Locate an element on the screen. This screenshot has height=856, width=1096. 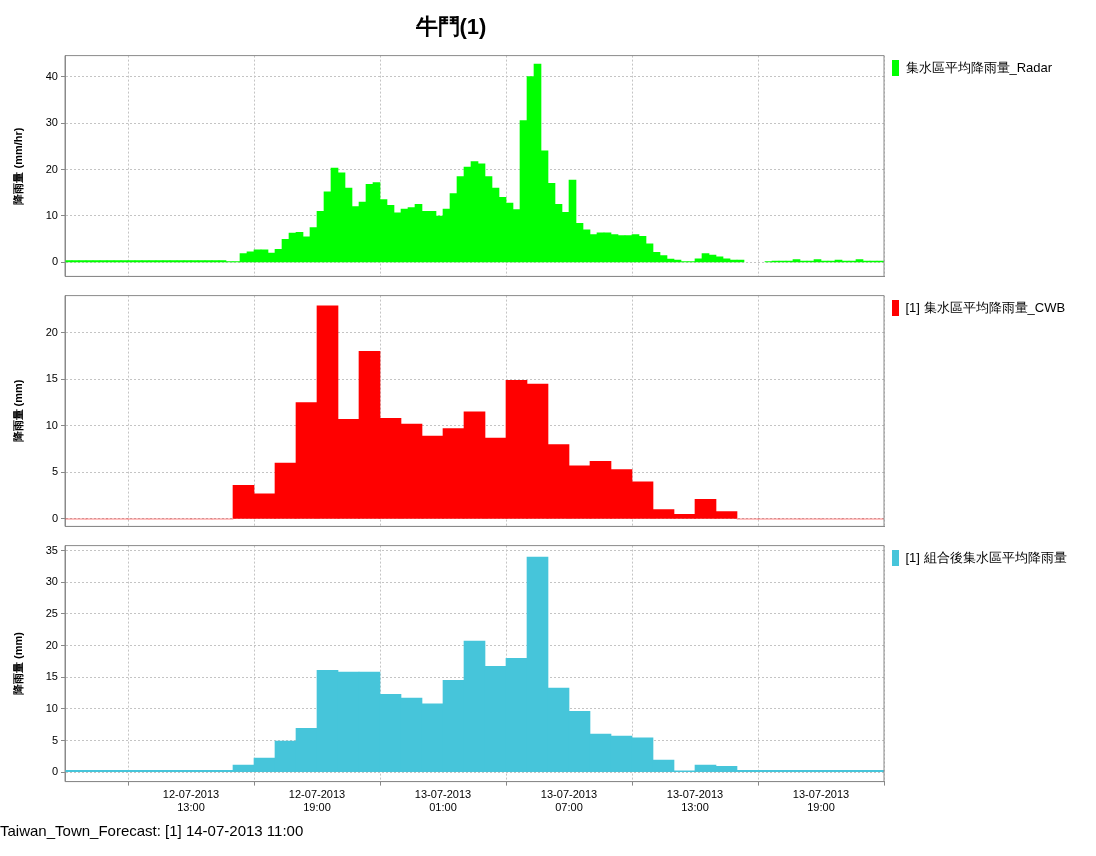
chart-title: 牛鬥(1) is located at coordinates (451, 27).